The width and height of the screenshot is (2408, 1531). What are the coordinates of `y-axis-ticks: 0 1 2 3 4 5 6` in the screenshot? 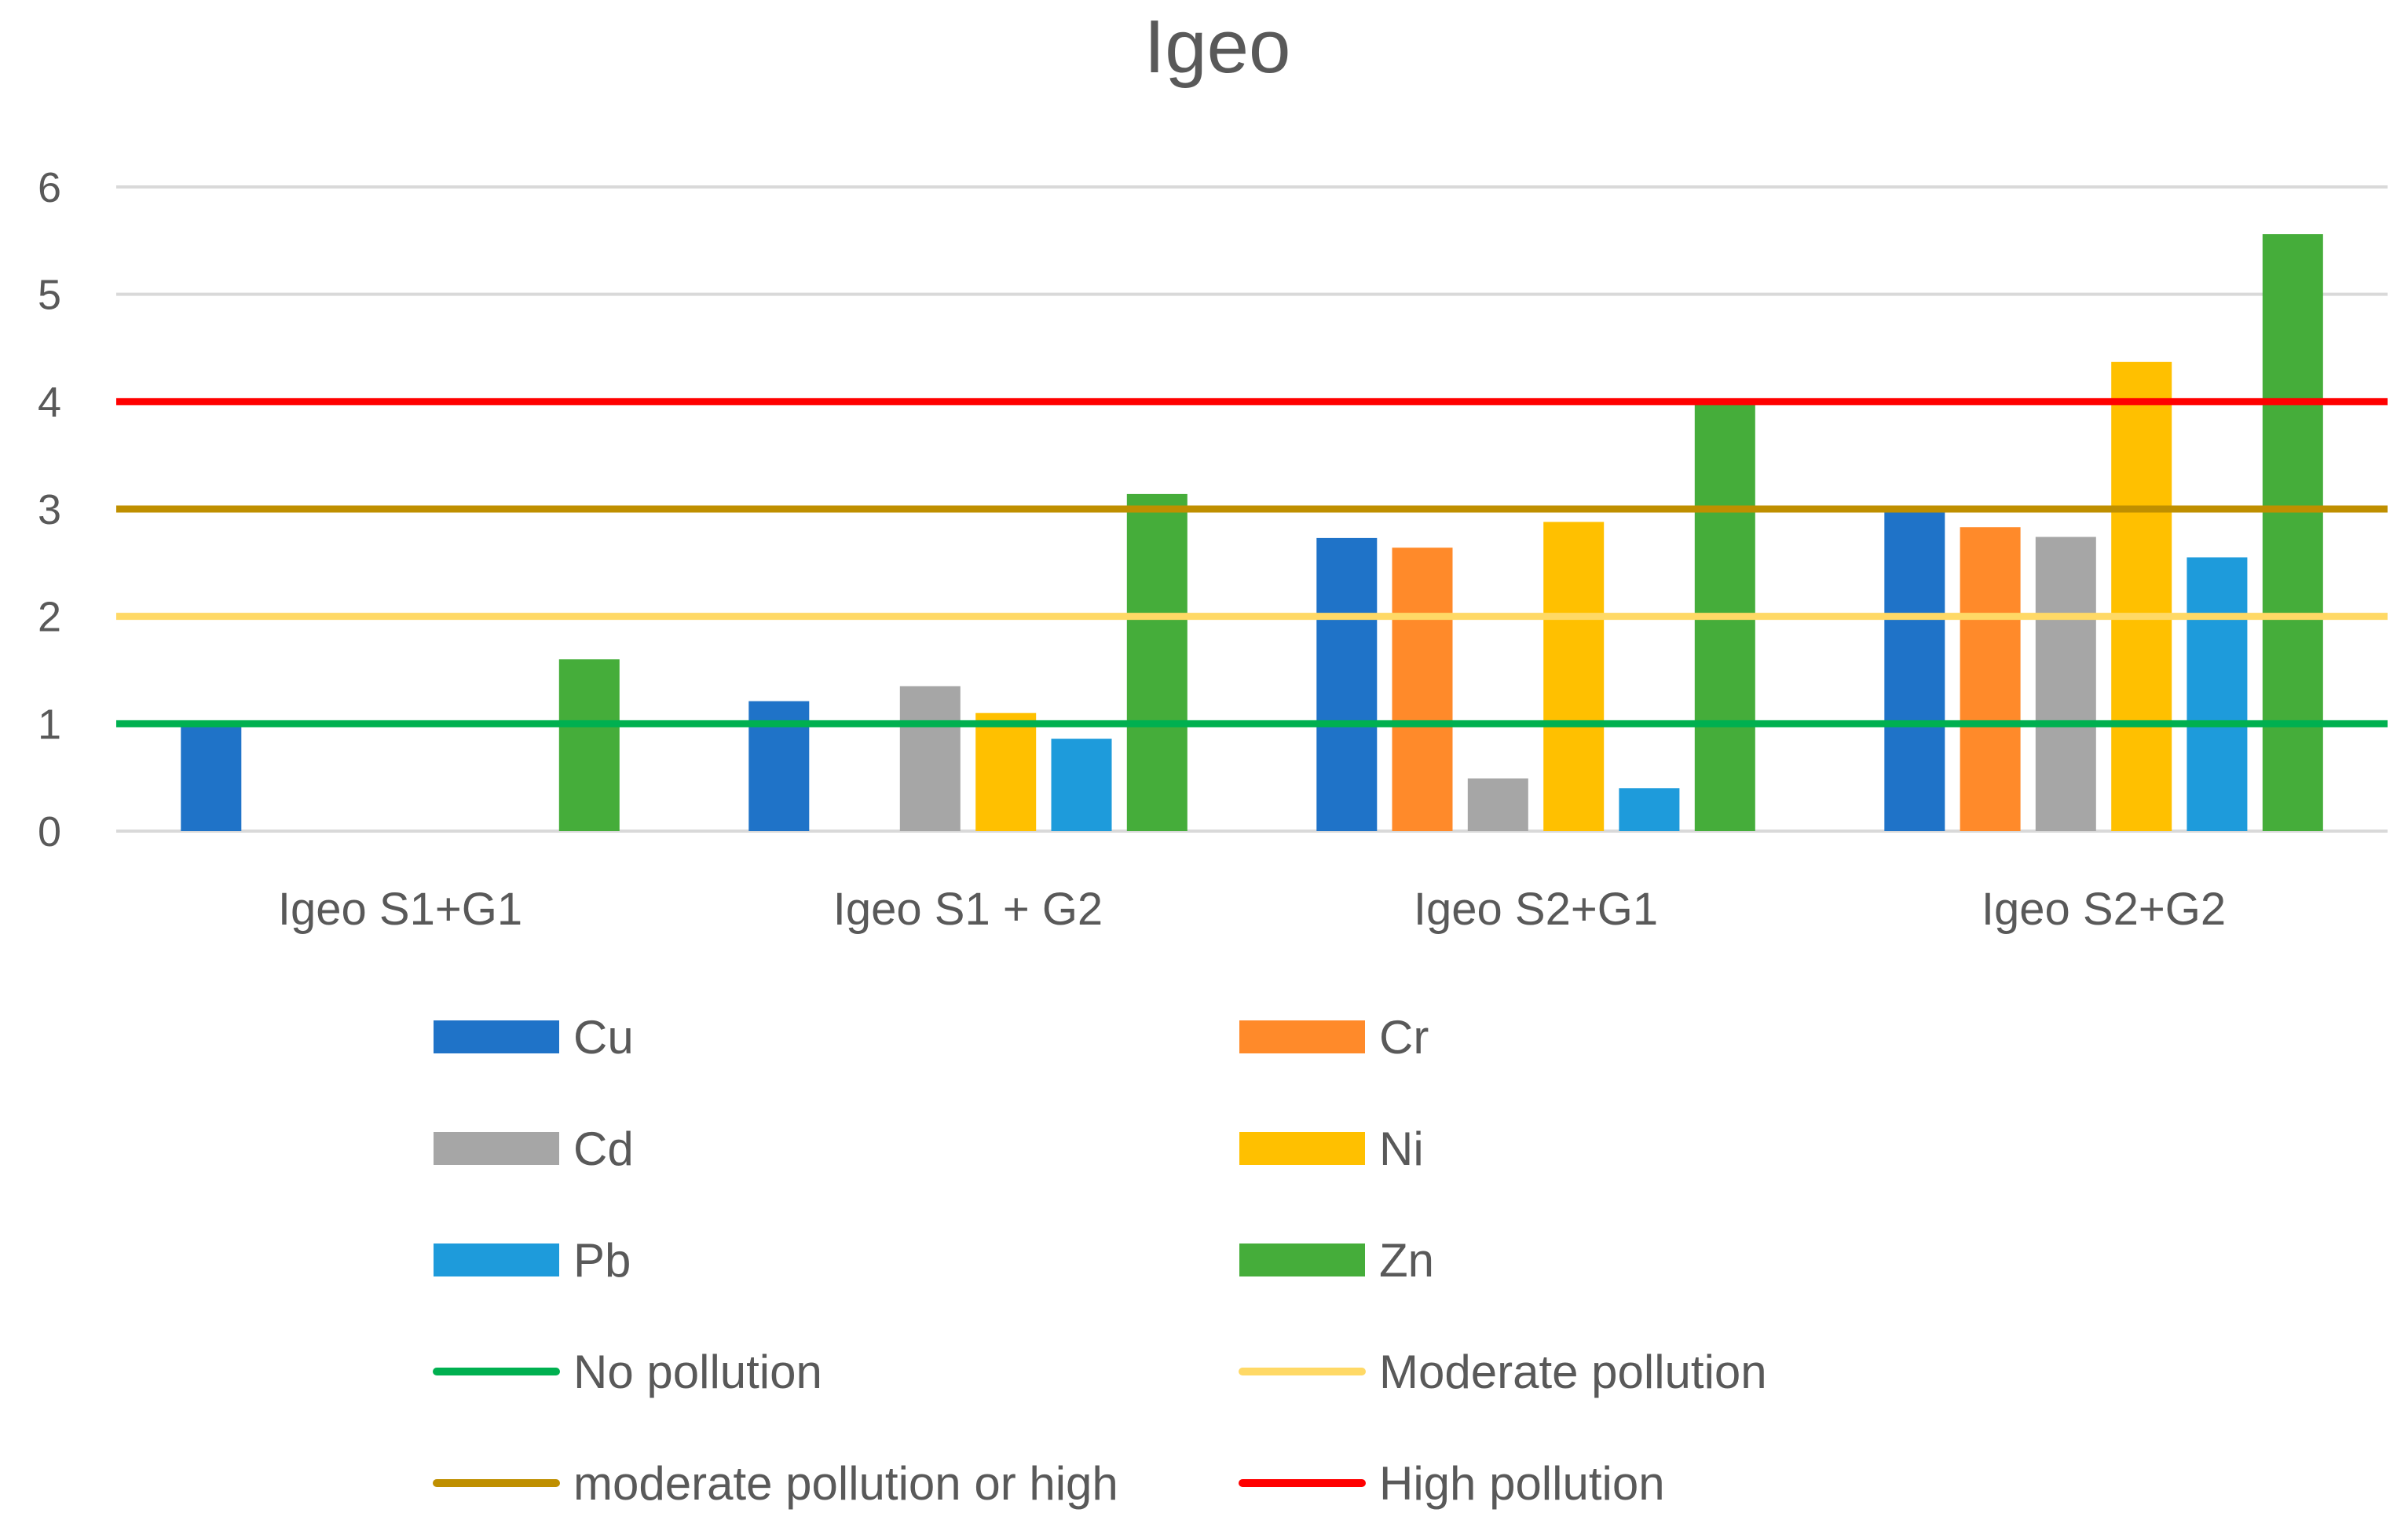 It's located at (49, 510).